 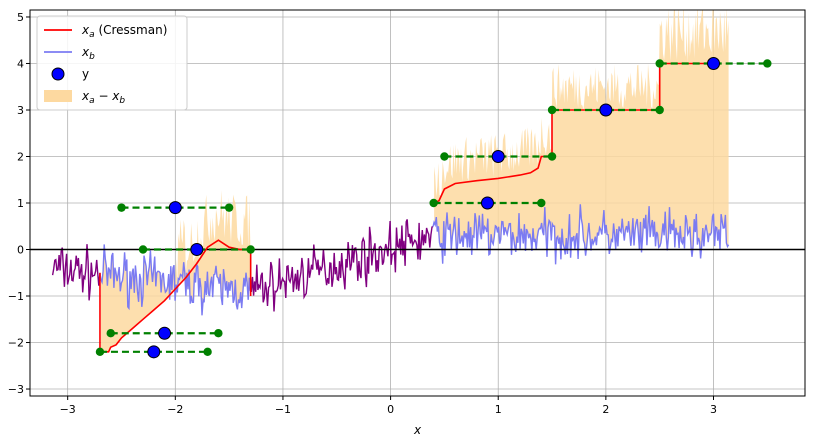 I want to click on x-tick-label: −1, so click(x=283, y=409).